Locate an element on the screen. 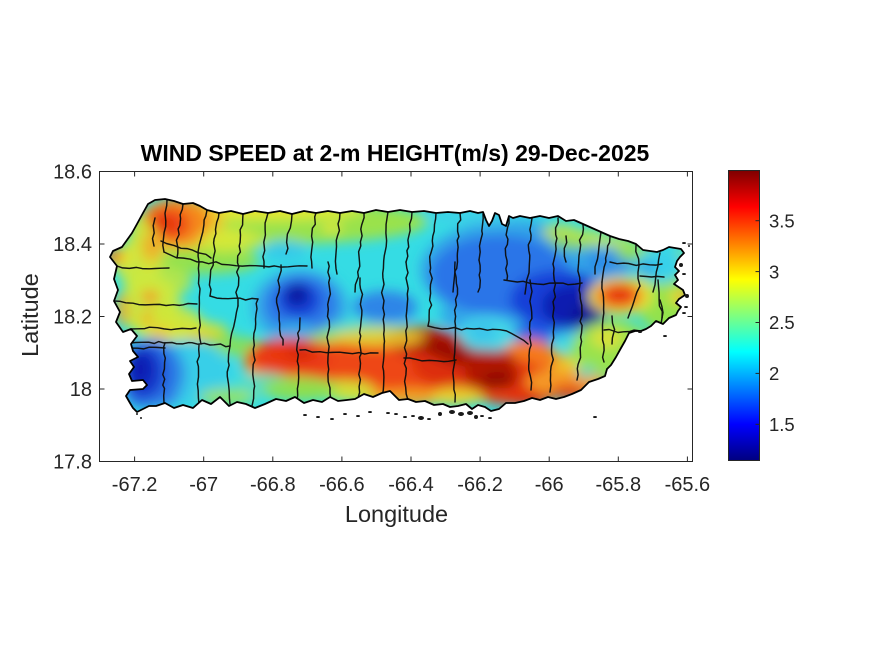  svg-text: -65.8 is located at coordinates (619, 485).